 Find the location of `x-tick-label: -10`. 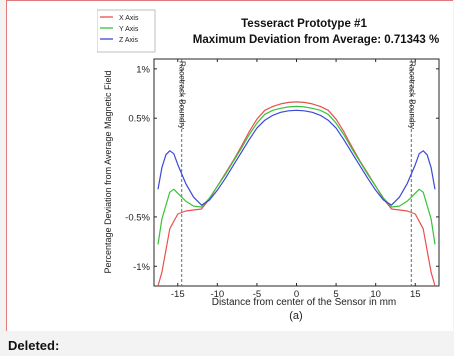

x-tick-label: -10 is located at coordinates (217, 294).